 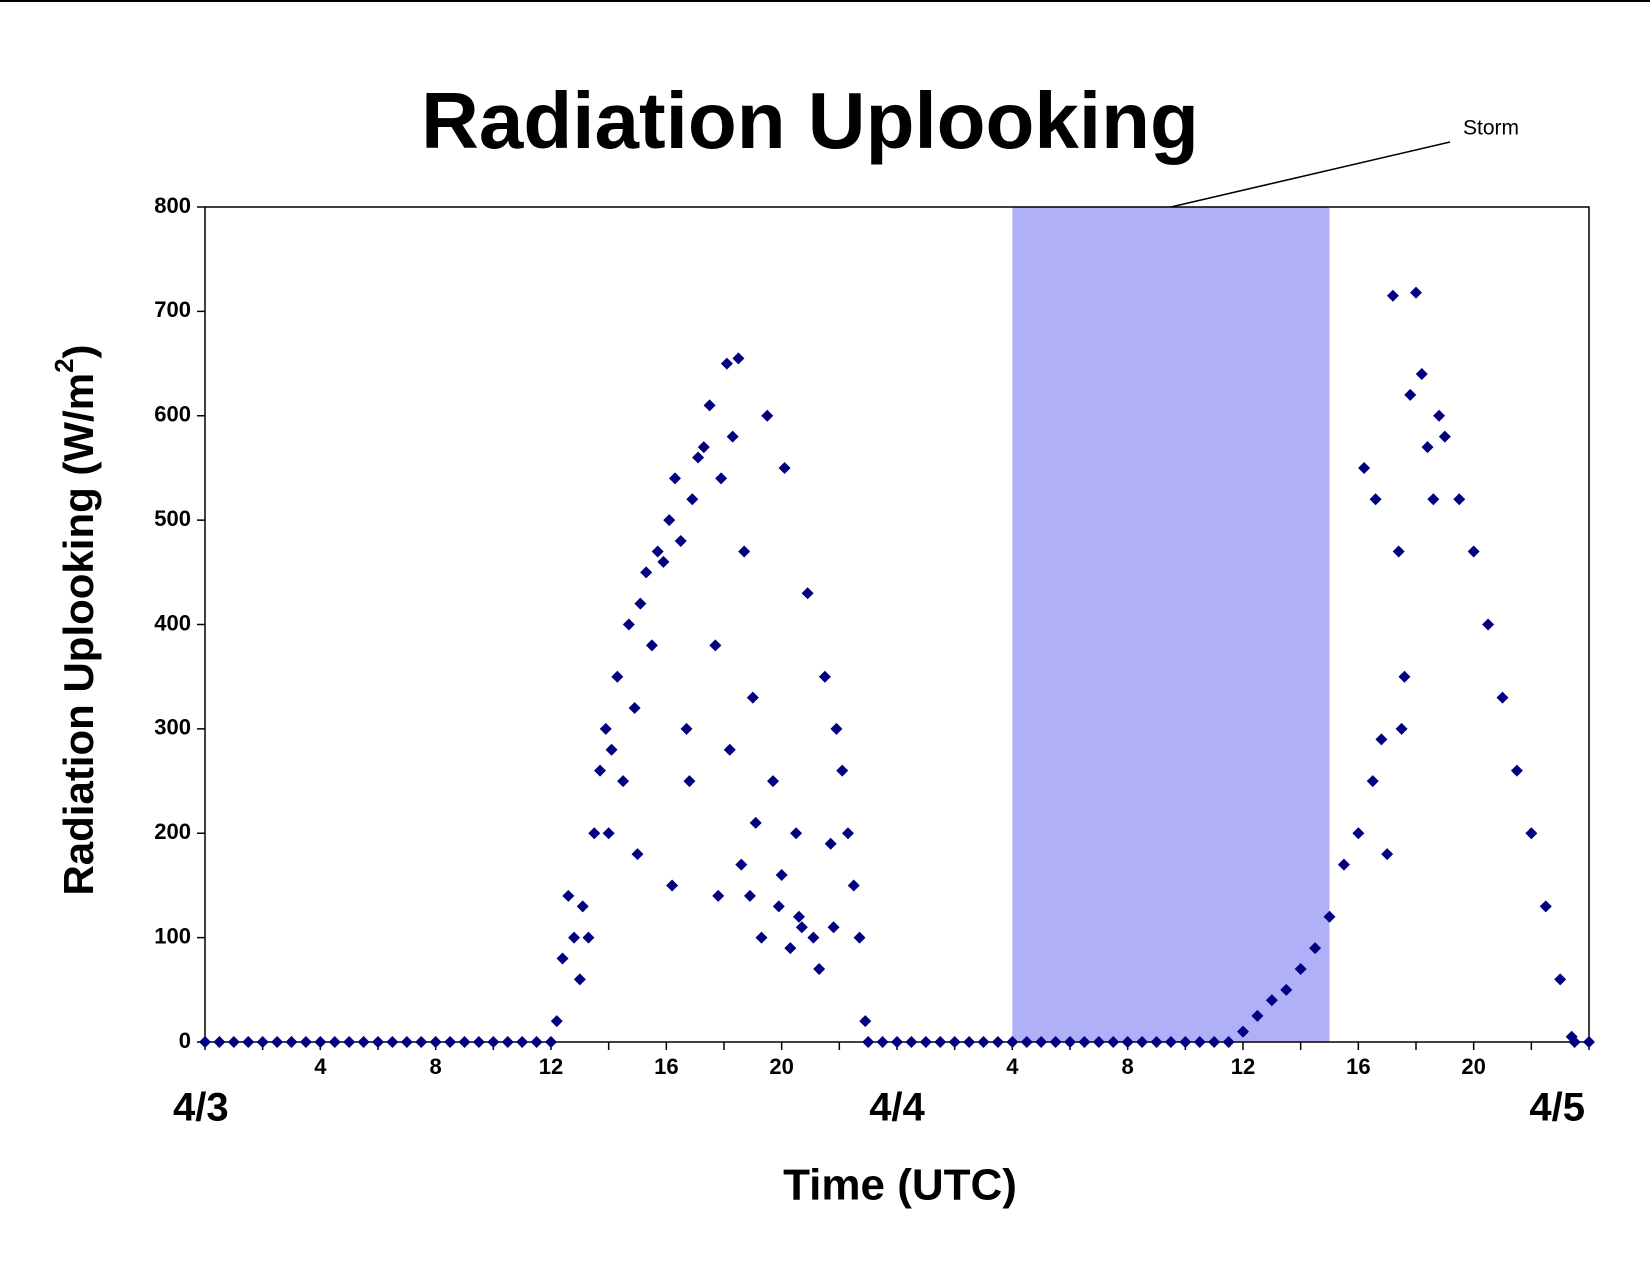 I want to click on x-tick-label: 12, so click(x=1243, y=1066).